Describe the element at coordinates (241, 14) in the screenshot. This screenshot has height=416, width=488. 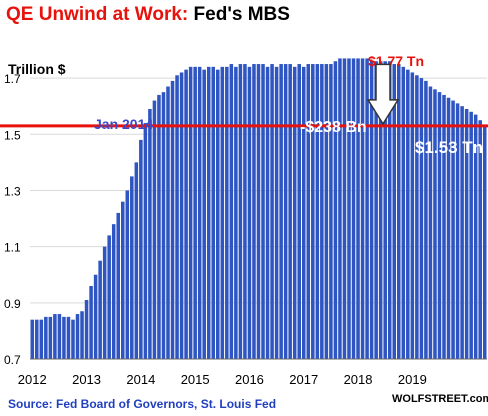
I see `title-part-black: Fed's MBS` at that location.